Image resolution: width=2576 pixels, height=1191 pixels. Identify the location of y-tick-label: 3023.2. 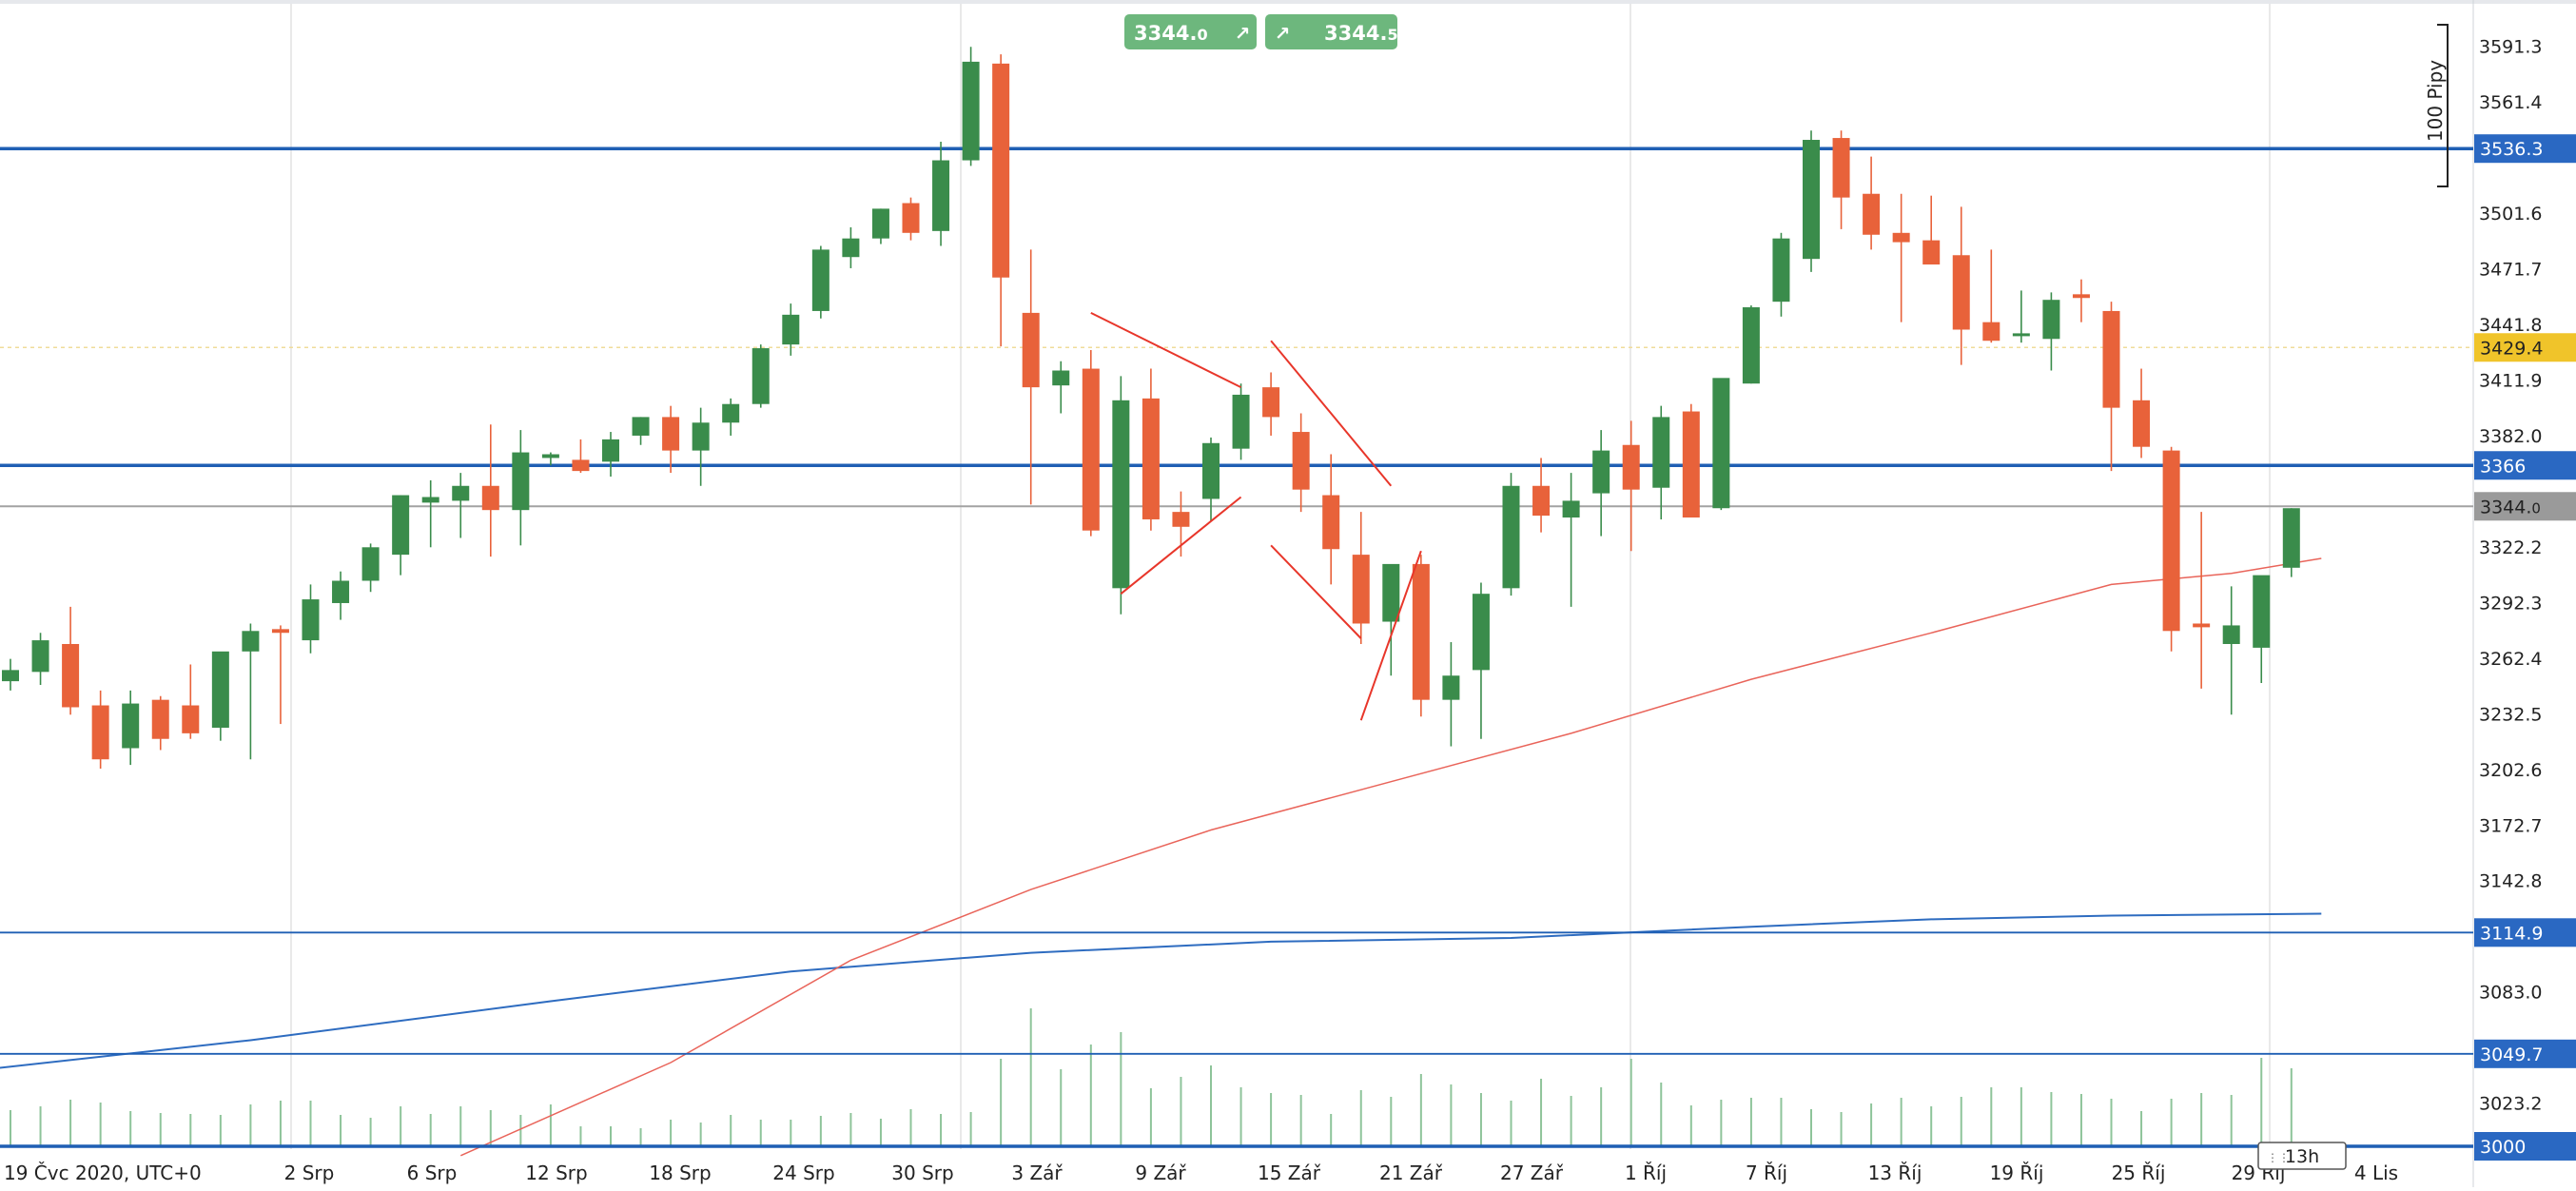
(2510, 1104).